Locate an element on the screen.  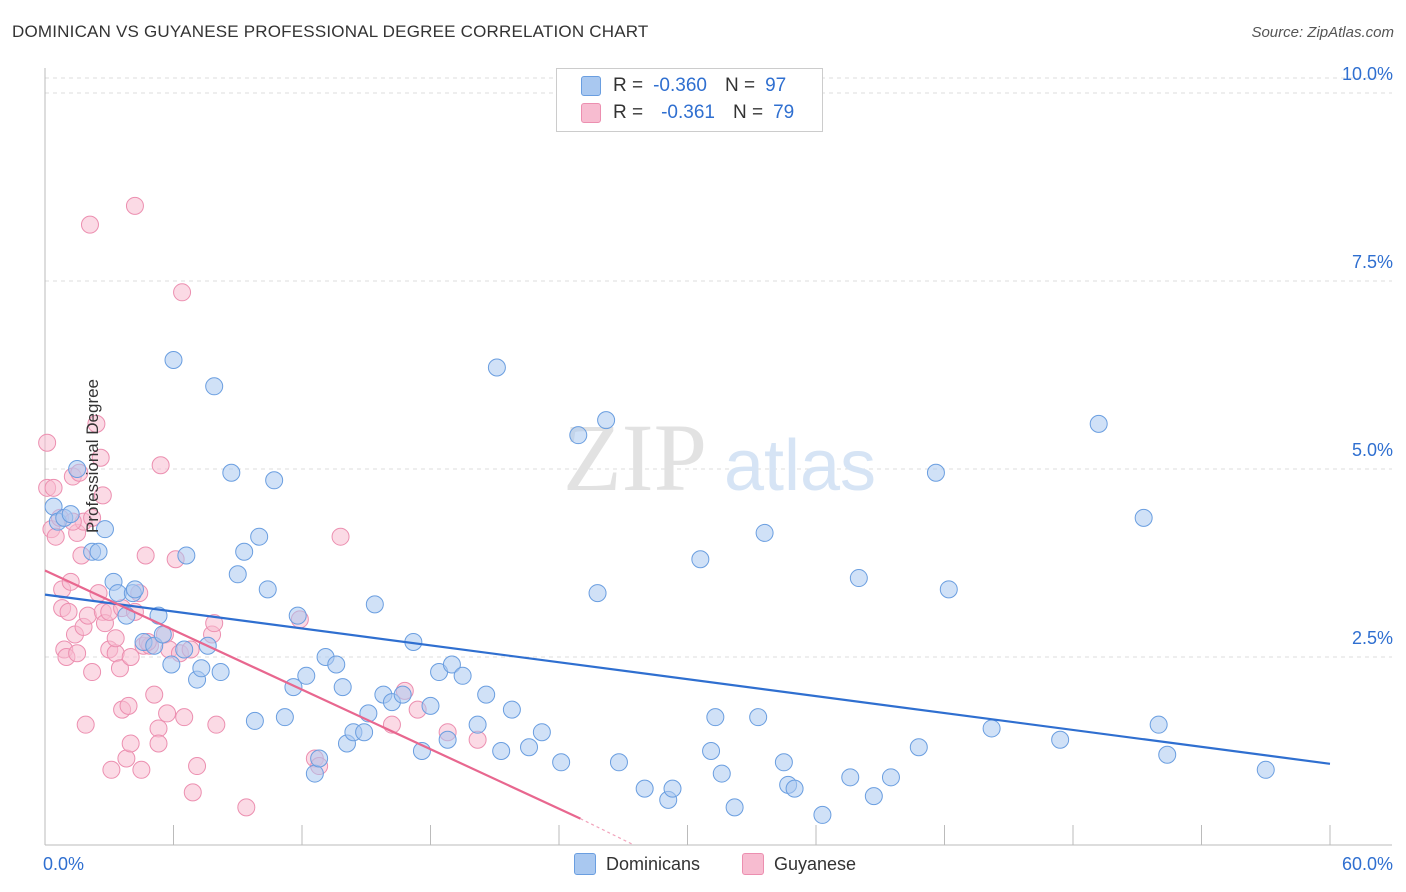
bottom-legend-dominicans: Dominicans is located at coordinates (637, 864).